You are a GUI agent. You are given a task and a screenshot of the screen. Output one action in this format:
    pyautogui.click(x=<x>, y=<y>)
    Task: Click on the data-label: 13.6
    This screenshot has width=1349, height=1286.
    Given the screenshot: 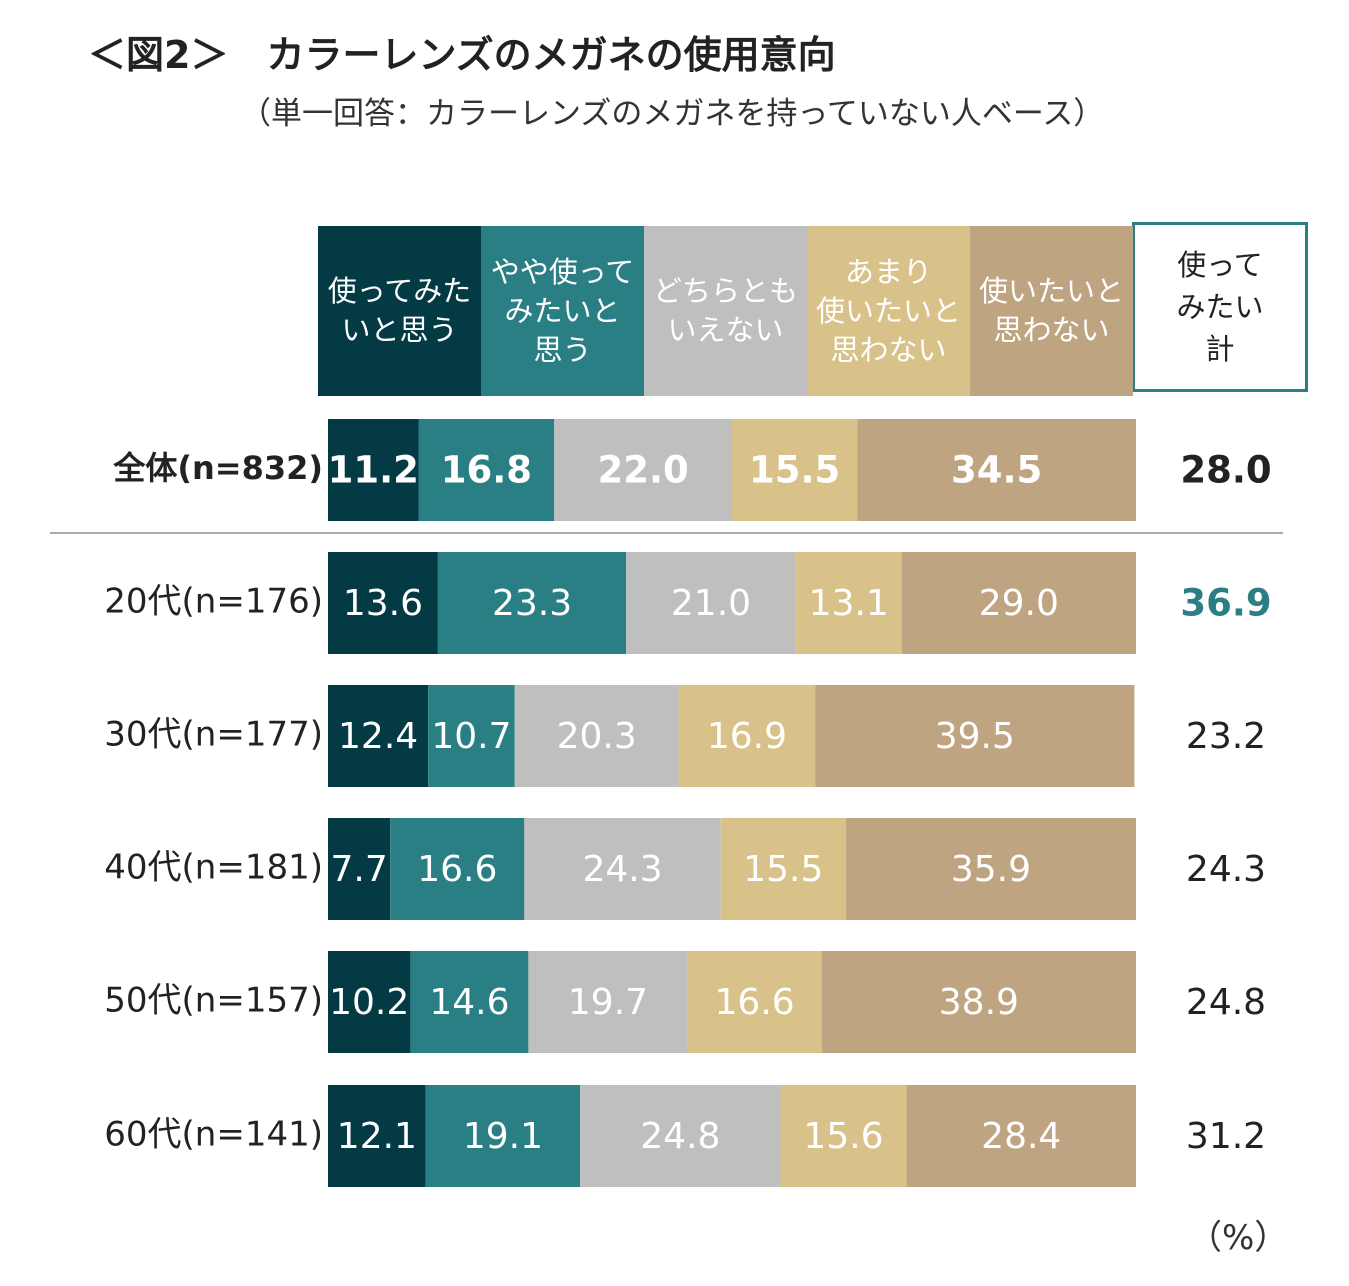 What is the action you would take?
    pyautogui.click(x=383, y=603)
    